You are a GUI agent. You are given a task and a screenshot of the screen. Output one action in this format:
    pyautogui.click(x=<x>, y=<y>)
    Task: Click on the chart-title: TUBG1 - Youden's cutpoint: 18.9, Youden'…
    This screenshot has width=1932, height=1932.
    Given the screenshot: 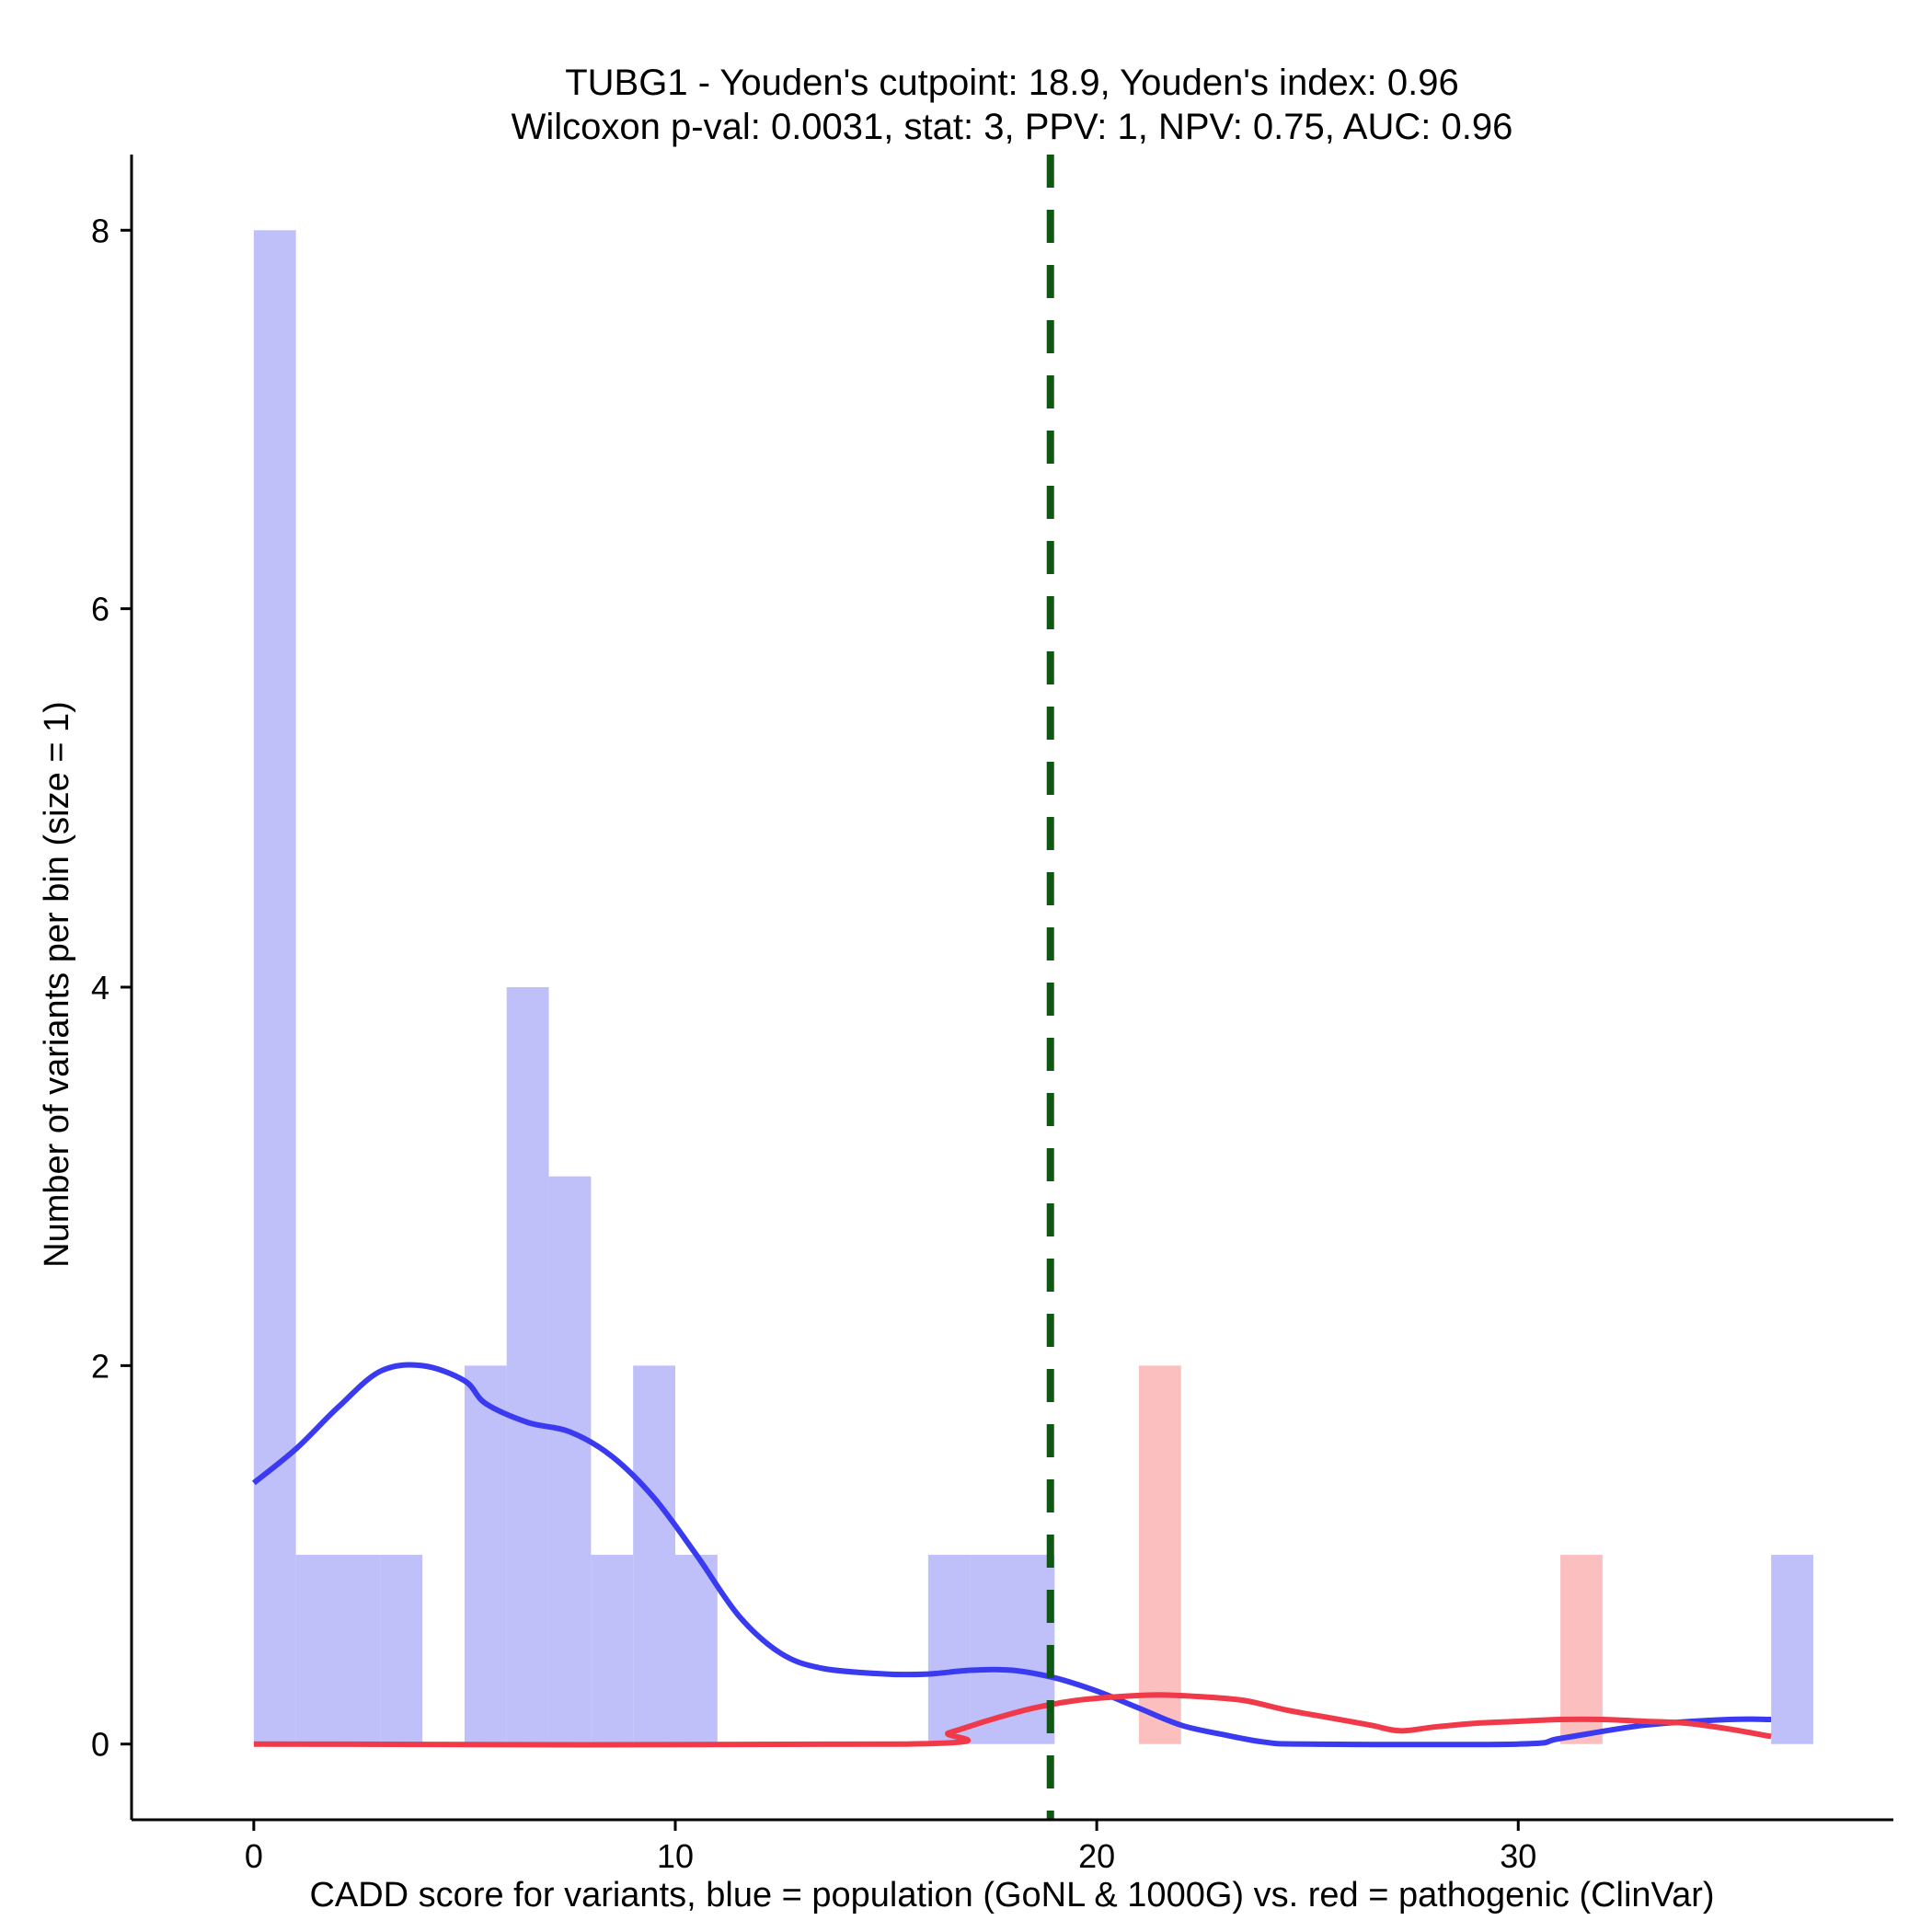 What is the action you would take?
    pyautogui.click(x=1012, y=83)
    